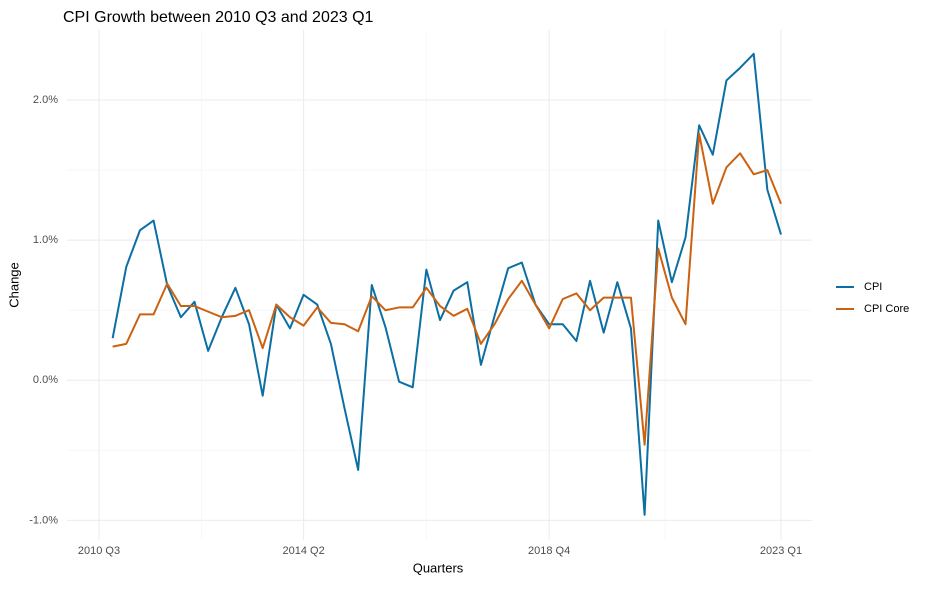  I want to click on legend-label: CPI Core, so click(886, 309).